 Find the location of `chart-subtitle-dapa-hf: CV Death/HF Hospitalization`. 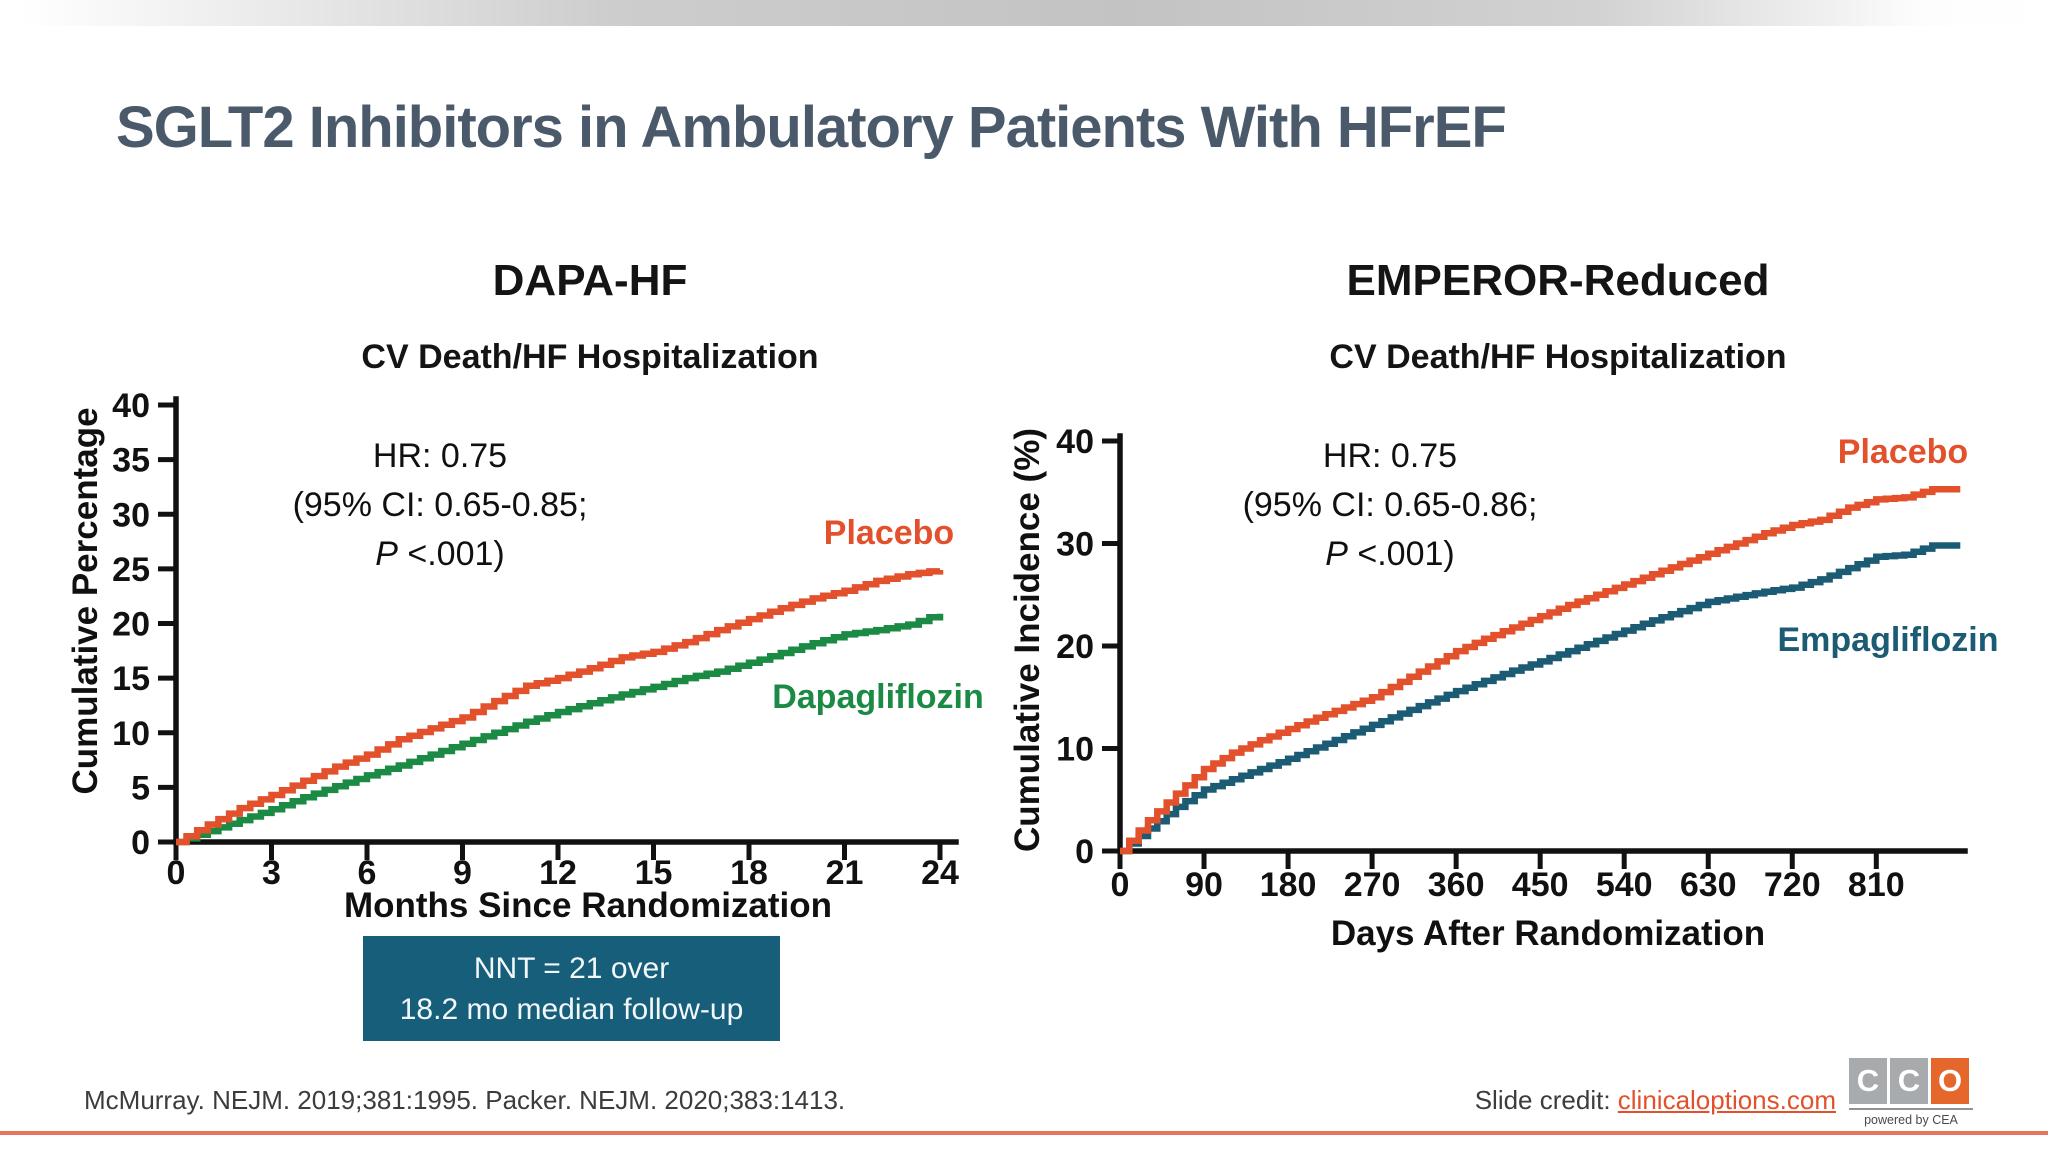

chart-subtitle-dapa-hf: CV Death/HF Hospitalization is located at coordinates (590, 357).